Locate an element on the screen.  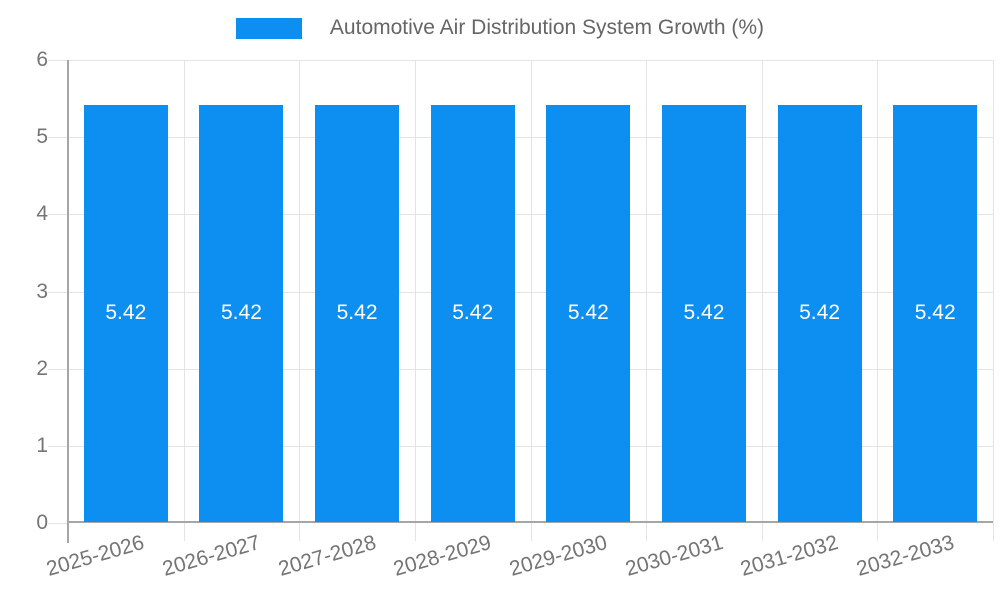
x-category-label: 2028-2029 is located at coordinates (443, 556).